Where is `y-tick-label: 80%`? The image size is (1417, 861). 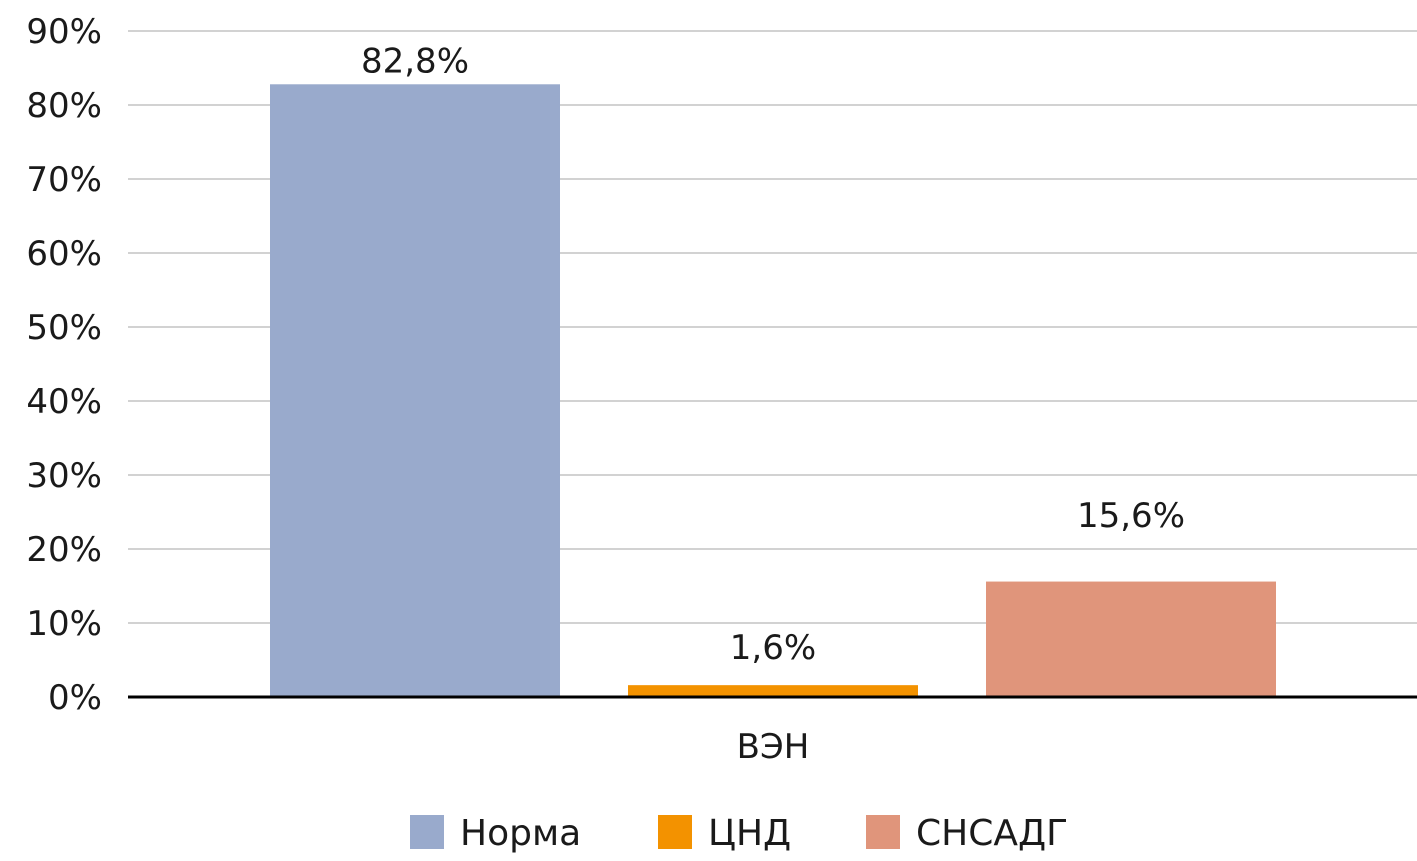
y-tick-label: 80% is located at coordinates (64, 106).